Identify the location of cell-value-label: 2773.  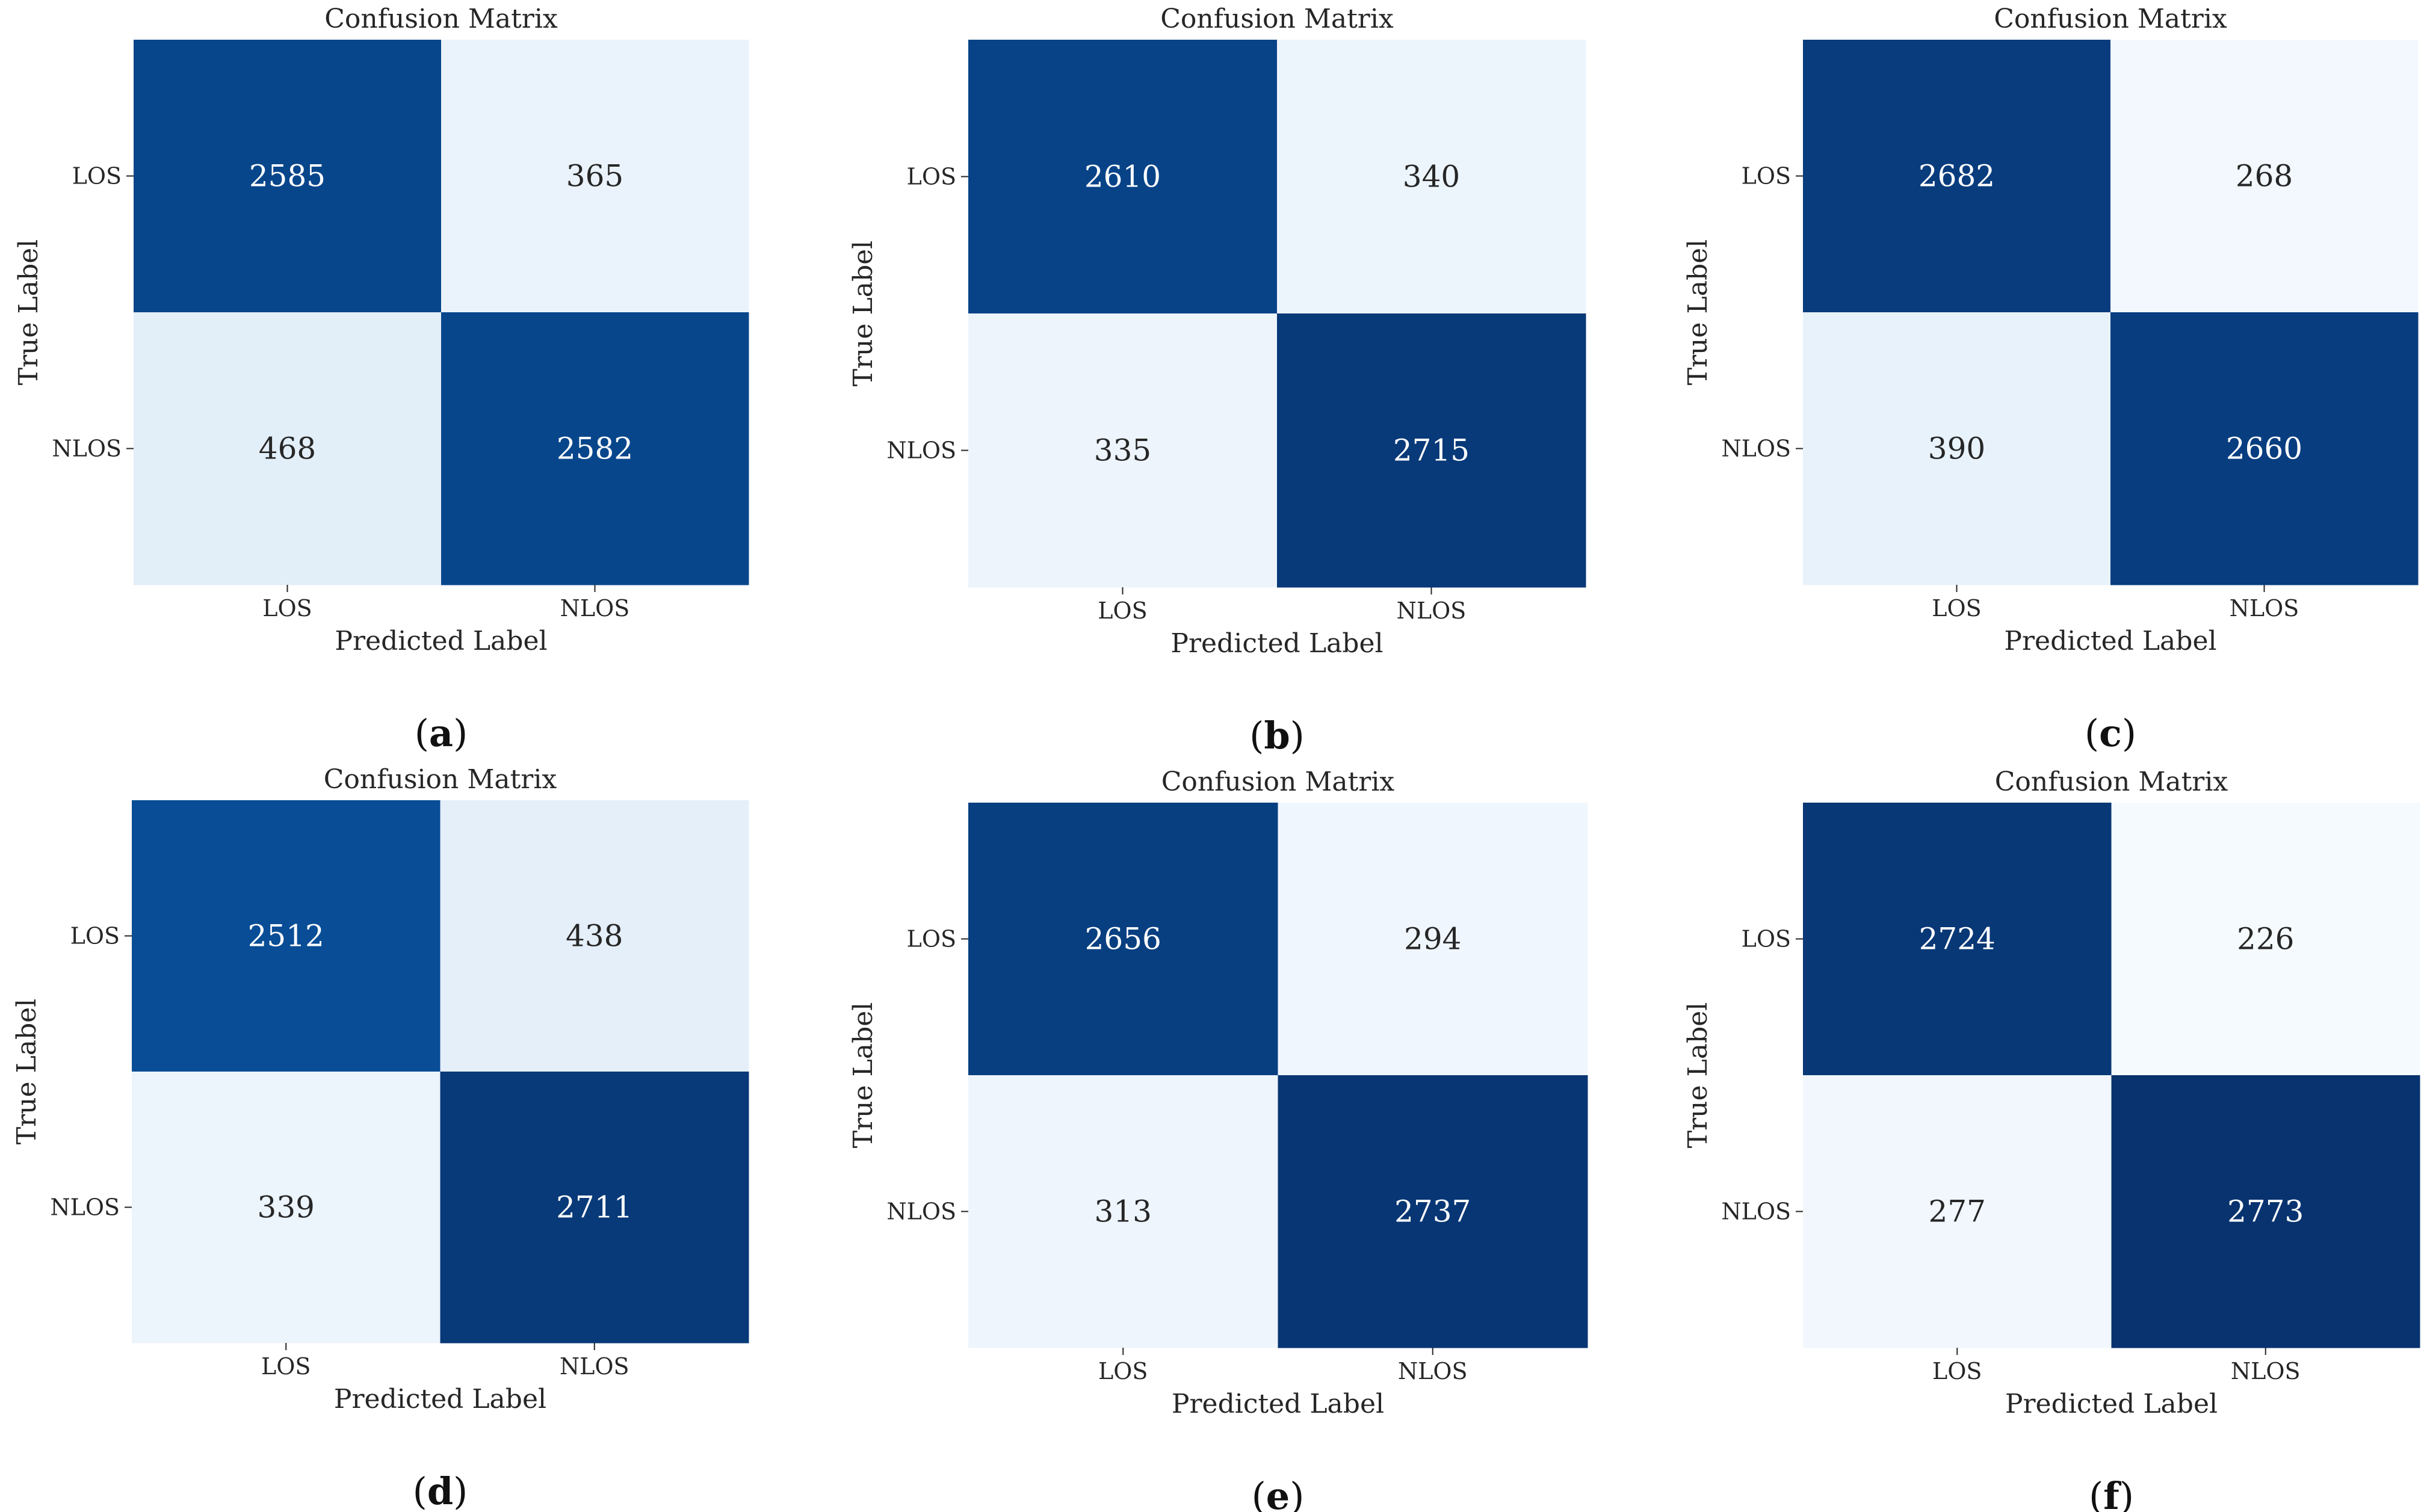
(2265, 1211).